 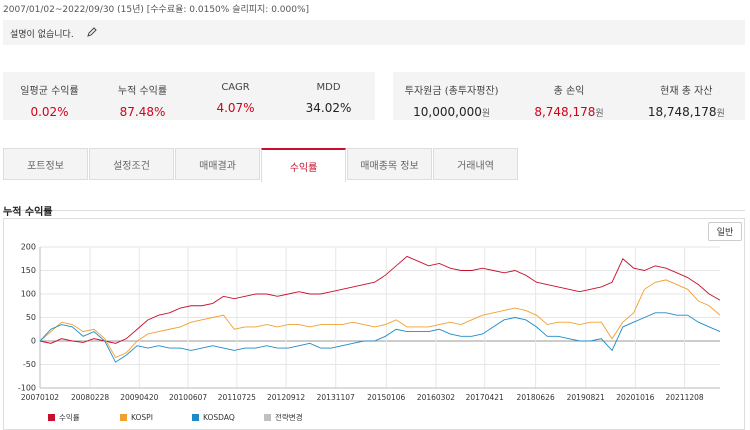 What do you see at coordinates (374, 210) in the screenshot?
I see `tab-line` at bounding box center [374, 210].